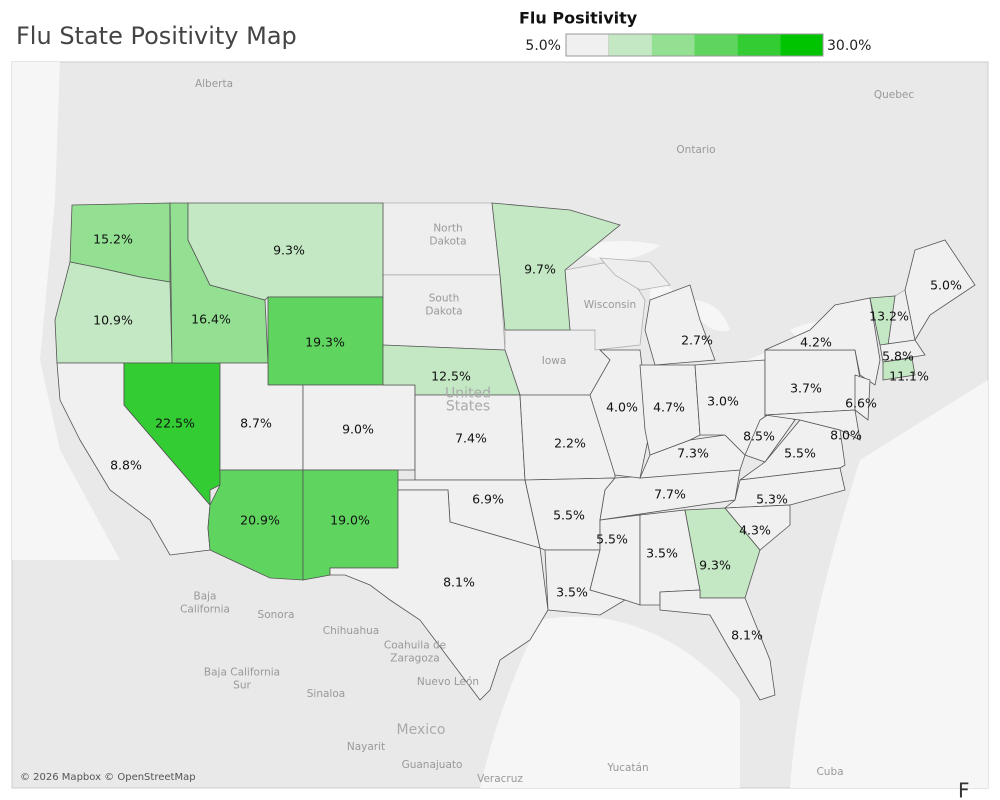  Describe the element at coordinates (570, 443) in the screenshot. I see `state-value-label: 2.2%` at that location.